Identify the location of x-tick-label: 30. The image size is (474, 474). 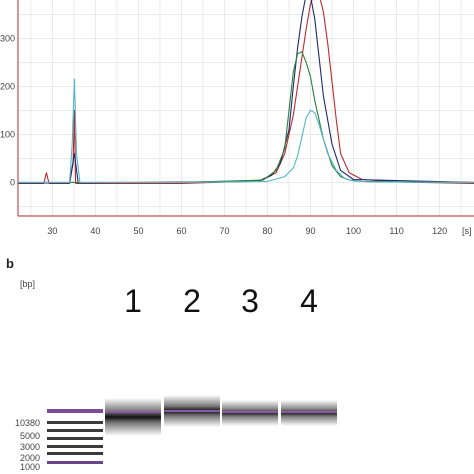
(52, 231).